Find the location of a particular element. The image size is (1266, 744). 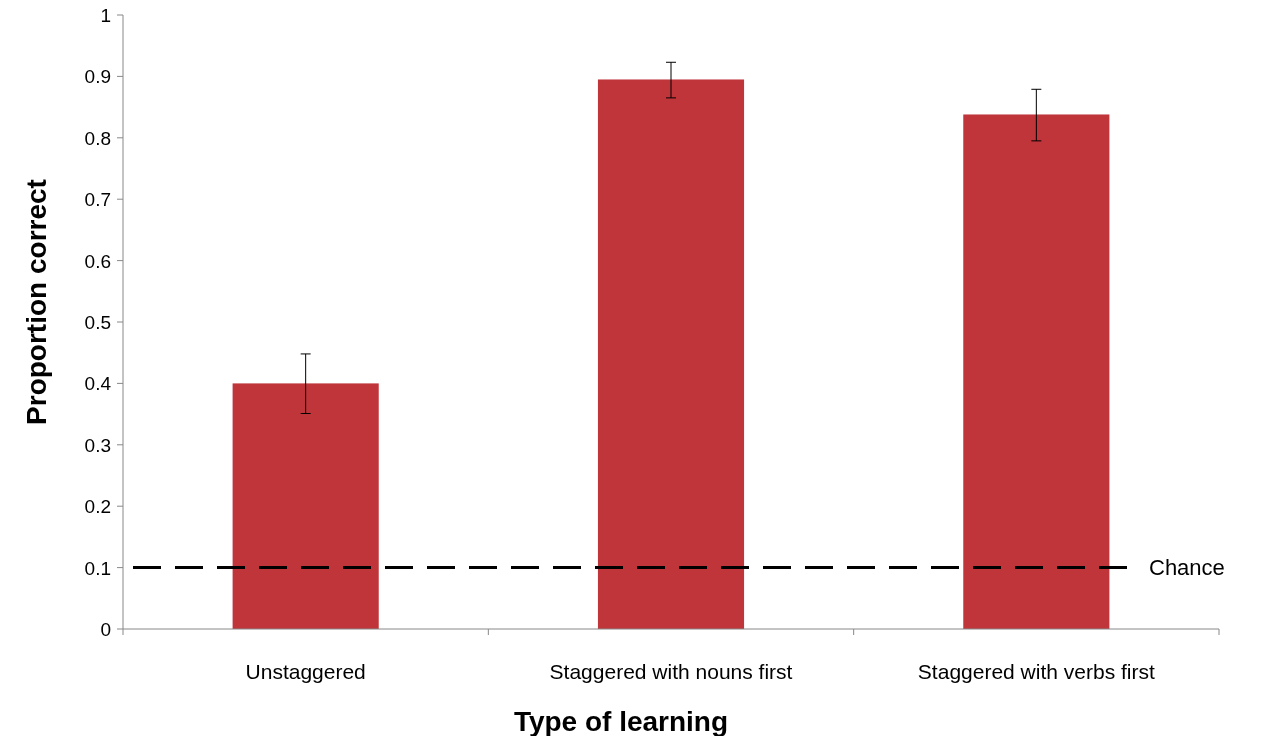

y-tick-label: 0 is located at coordinates (105, 629).